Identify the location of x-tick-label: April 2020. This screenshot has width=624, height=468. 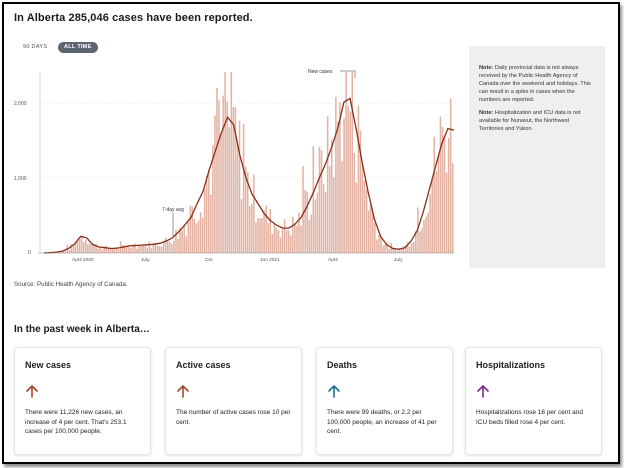
(83, 260).